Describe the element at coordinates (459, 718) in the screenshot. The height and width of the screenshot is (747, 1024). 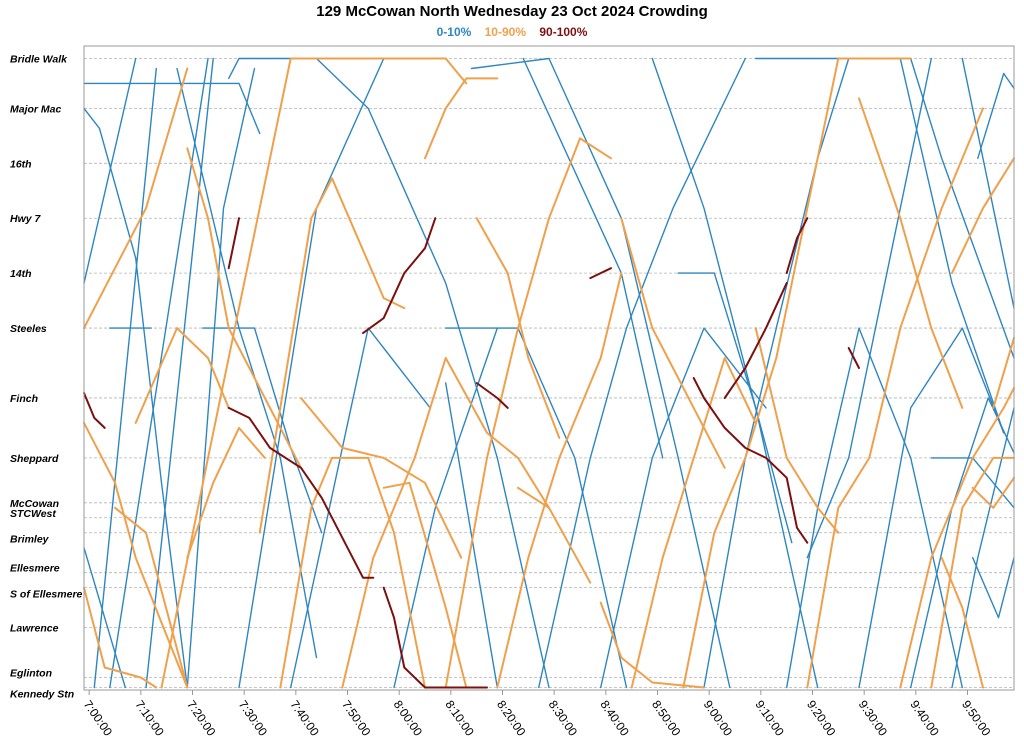
I see `x-tick-label: 8:10:00` at that location.